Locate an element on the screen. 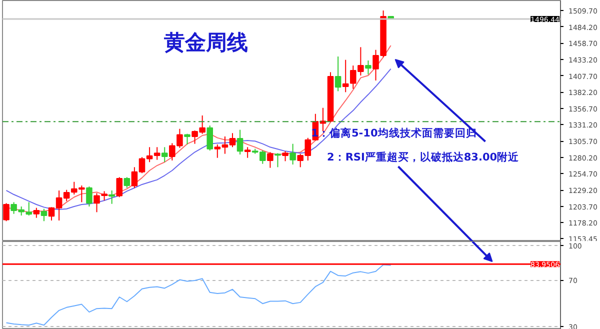 The image size is (600, 329). text: 黄金周线 is located at coordinates (205, 42).